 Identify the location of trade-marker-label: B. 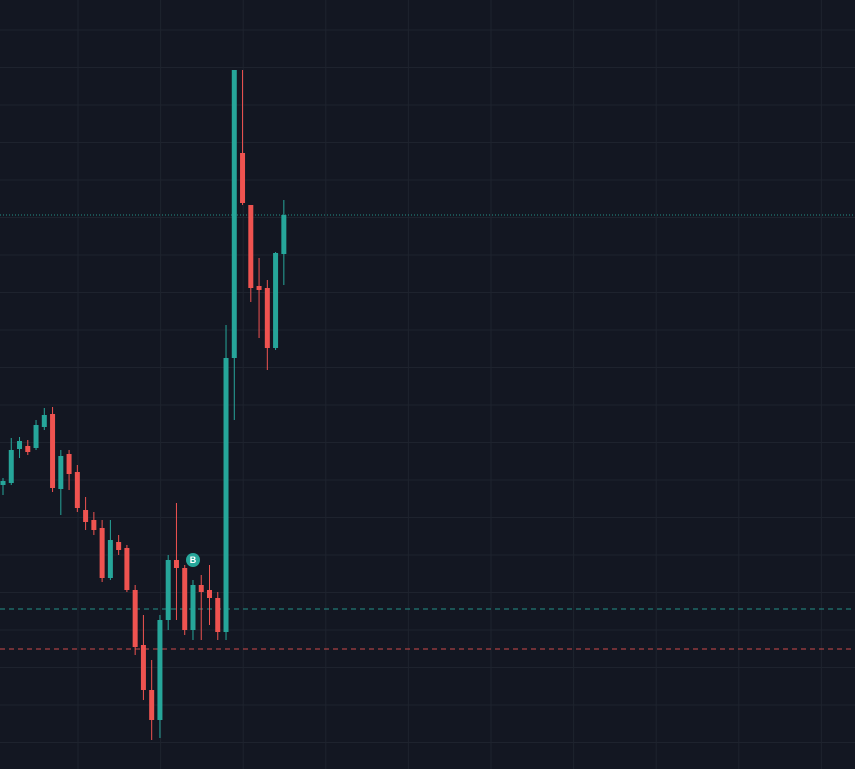
(193, 560).